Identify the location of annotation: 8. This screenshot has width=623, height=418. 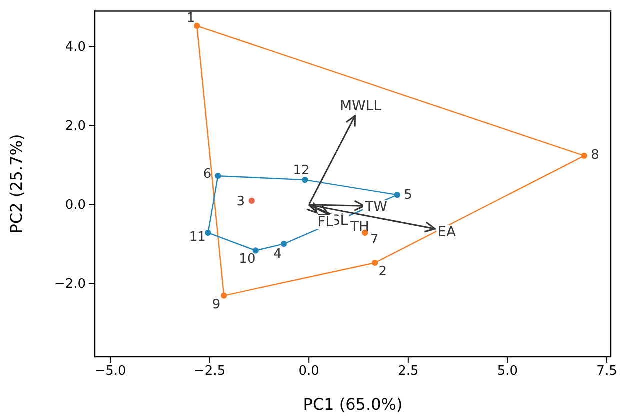
(595, 156).